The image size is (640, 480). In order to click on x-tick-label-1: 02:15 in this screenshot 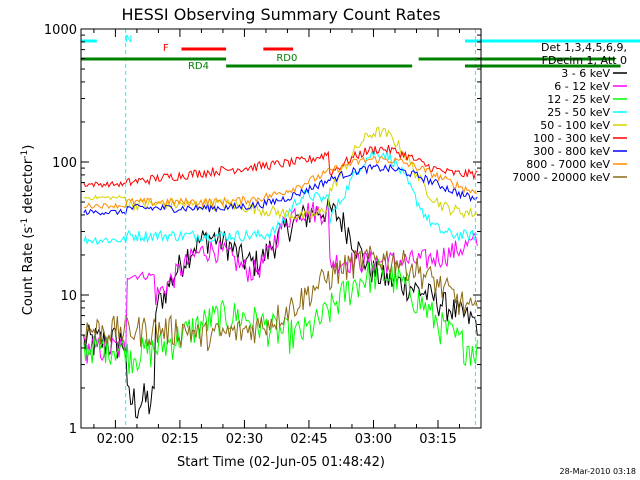, I will do `click(179, 439)`.